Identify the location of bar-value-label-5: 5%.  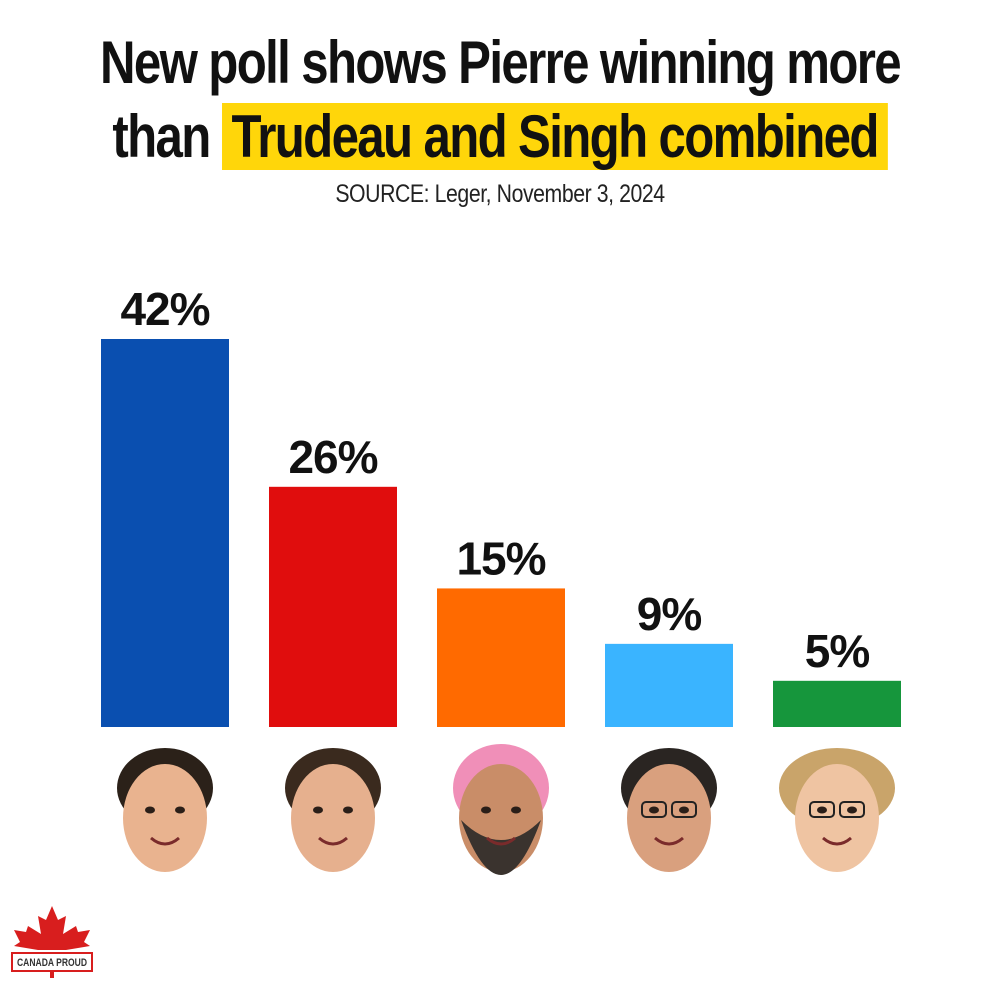
(837, 651).